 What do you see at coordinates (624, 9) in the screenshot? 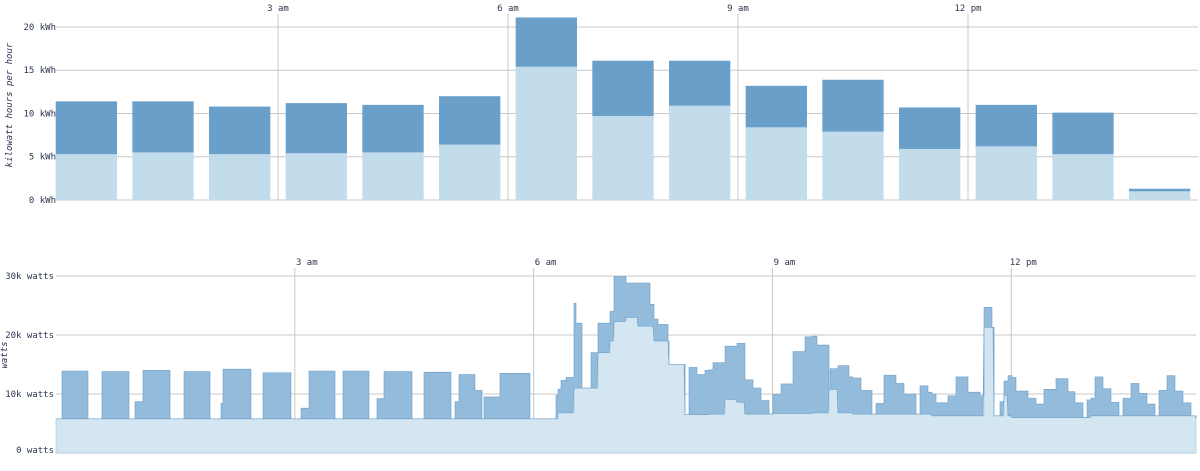
I see `top-chart-x-tick-labels: 3 am 6 am 9 am 12 pm` at bounding box center [624, 9].